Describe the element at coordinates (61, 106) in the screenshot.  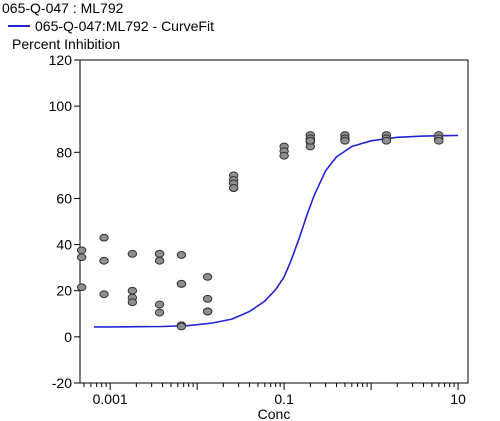
I see `y-tick-label: 100` at that location.